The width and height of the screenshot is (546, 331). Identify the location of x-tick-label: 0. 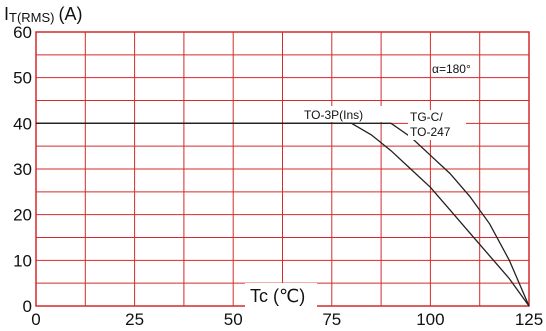
(35, 319).